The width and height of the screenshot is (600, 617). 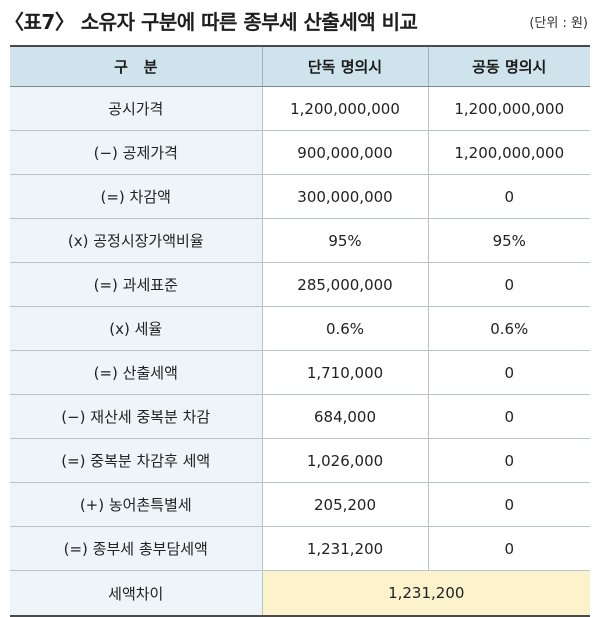 I want to click on table-row: 공시가격 1,200,000,000 1,200,000,000, so click(x=300, y=108).